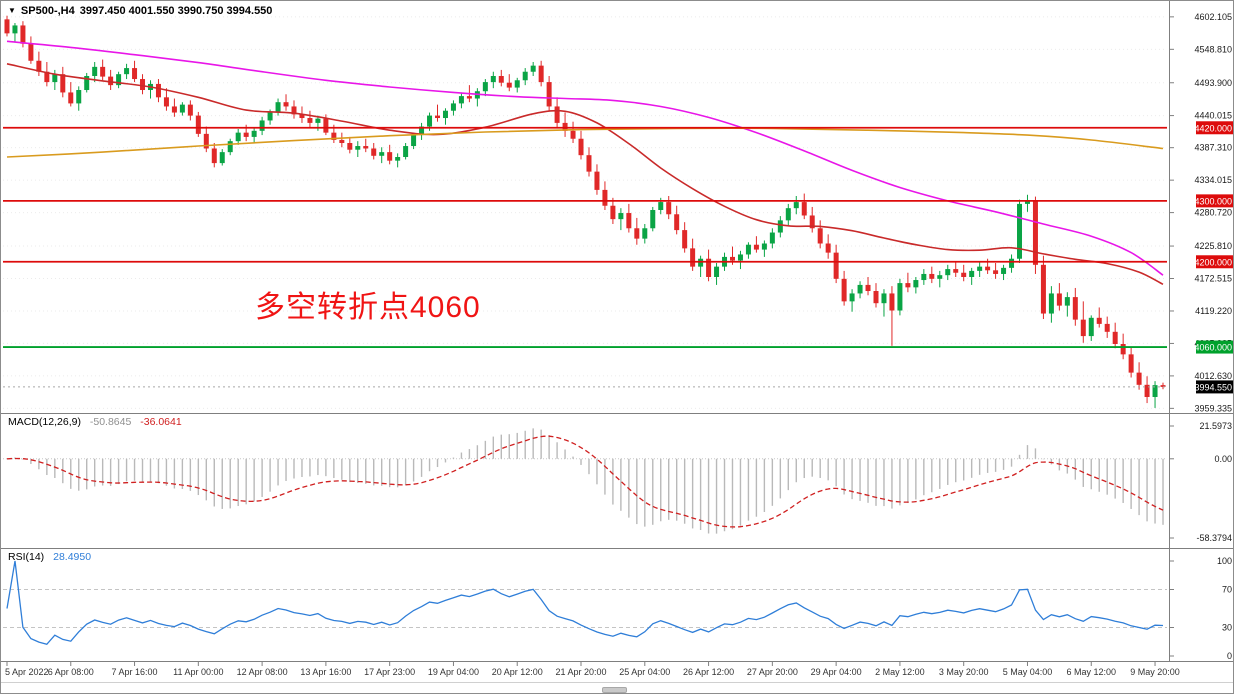 This screenshot has height=694, width=1234. I want to click on macd-signal-value: -36.0641, so click(161, 422).